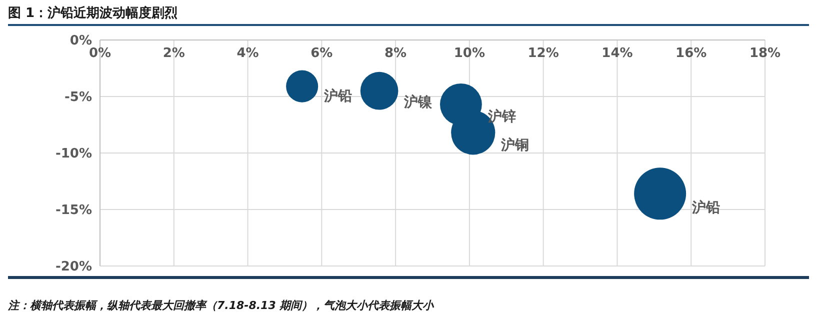 The height and width of the screenshot is (321, 817). Describe the element at coordinates (515, 145) in the screenshot. I see `annotation: 沪铜` at that location.